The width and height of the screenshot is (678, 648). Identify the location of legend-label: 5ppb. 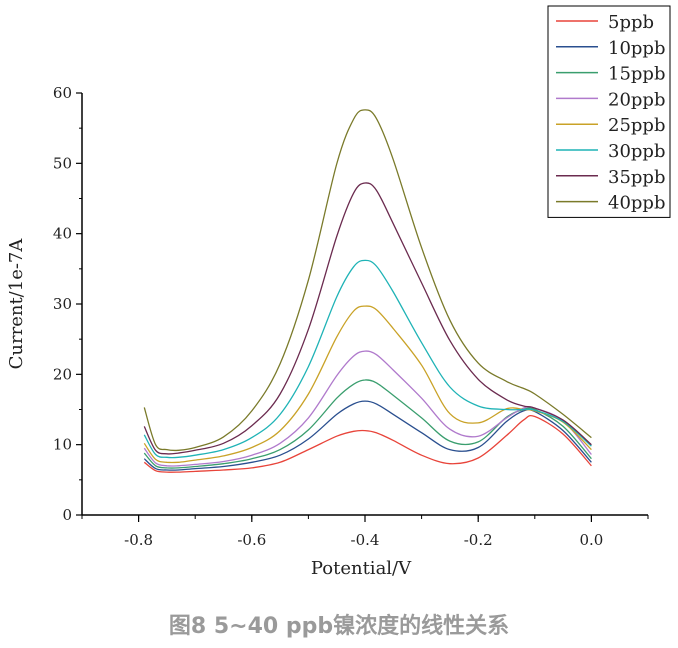
(631, 22).